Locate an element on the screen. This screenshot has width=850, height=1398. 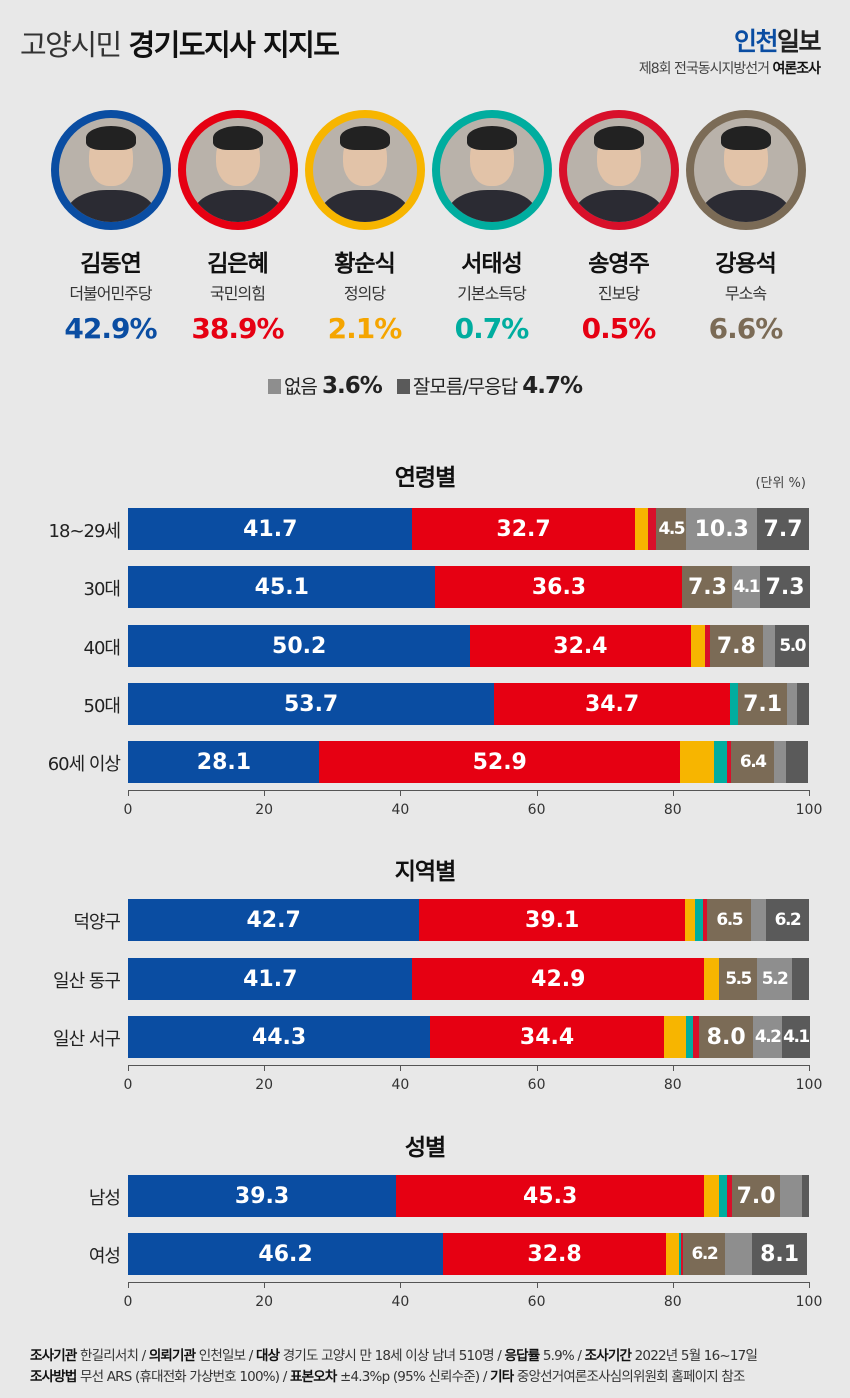
bar-segment: 7.0 is located at coordinates (756, 1196).